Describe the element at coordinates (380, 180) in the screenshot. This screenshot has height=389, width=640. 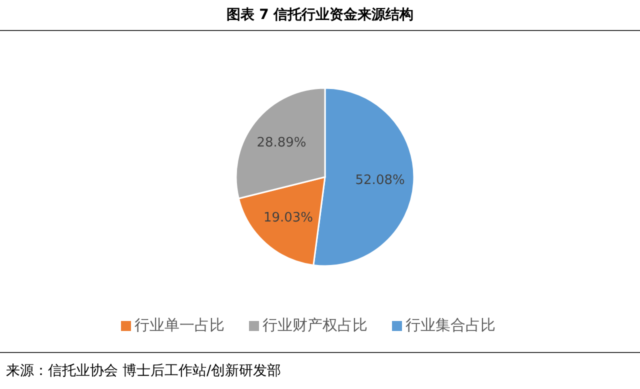
I see `data-label: 52.08%` at that location.